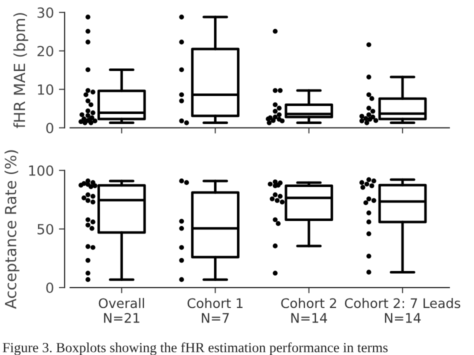 Image resolution: width=474 pixels, height=355 pixels. Describe the element at coordinates (41, 170) in the screenshot. I see `y-tick-label: 100` at that location.